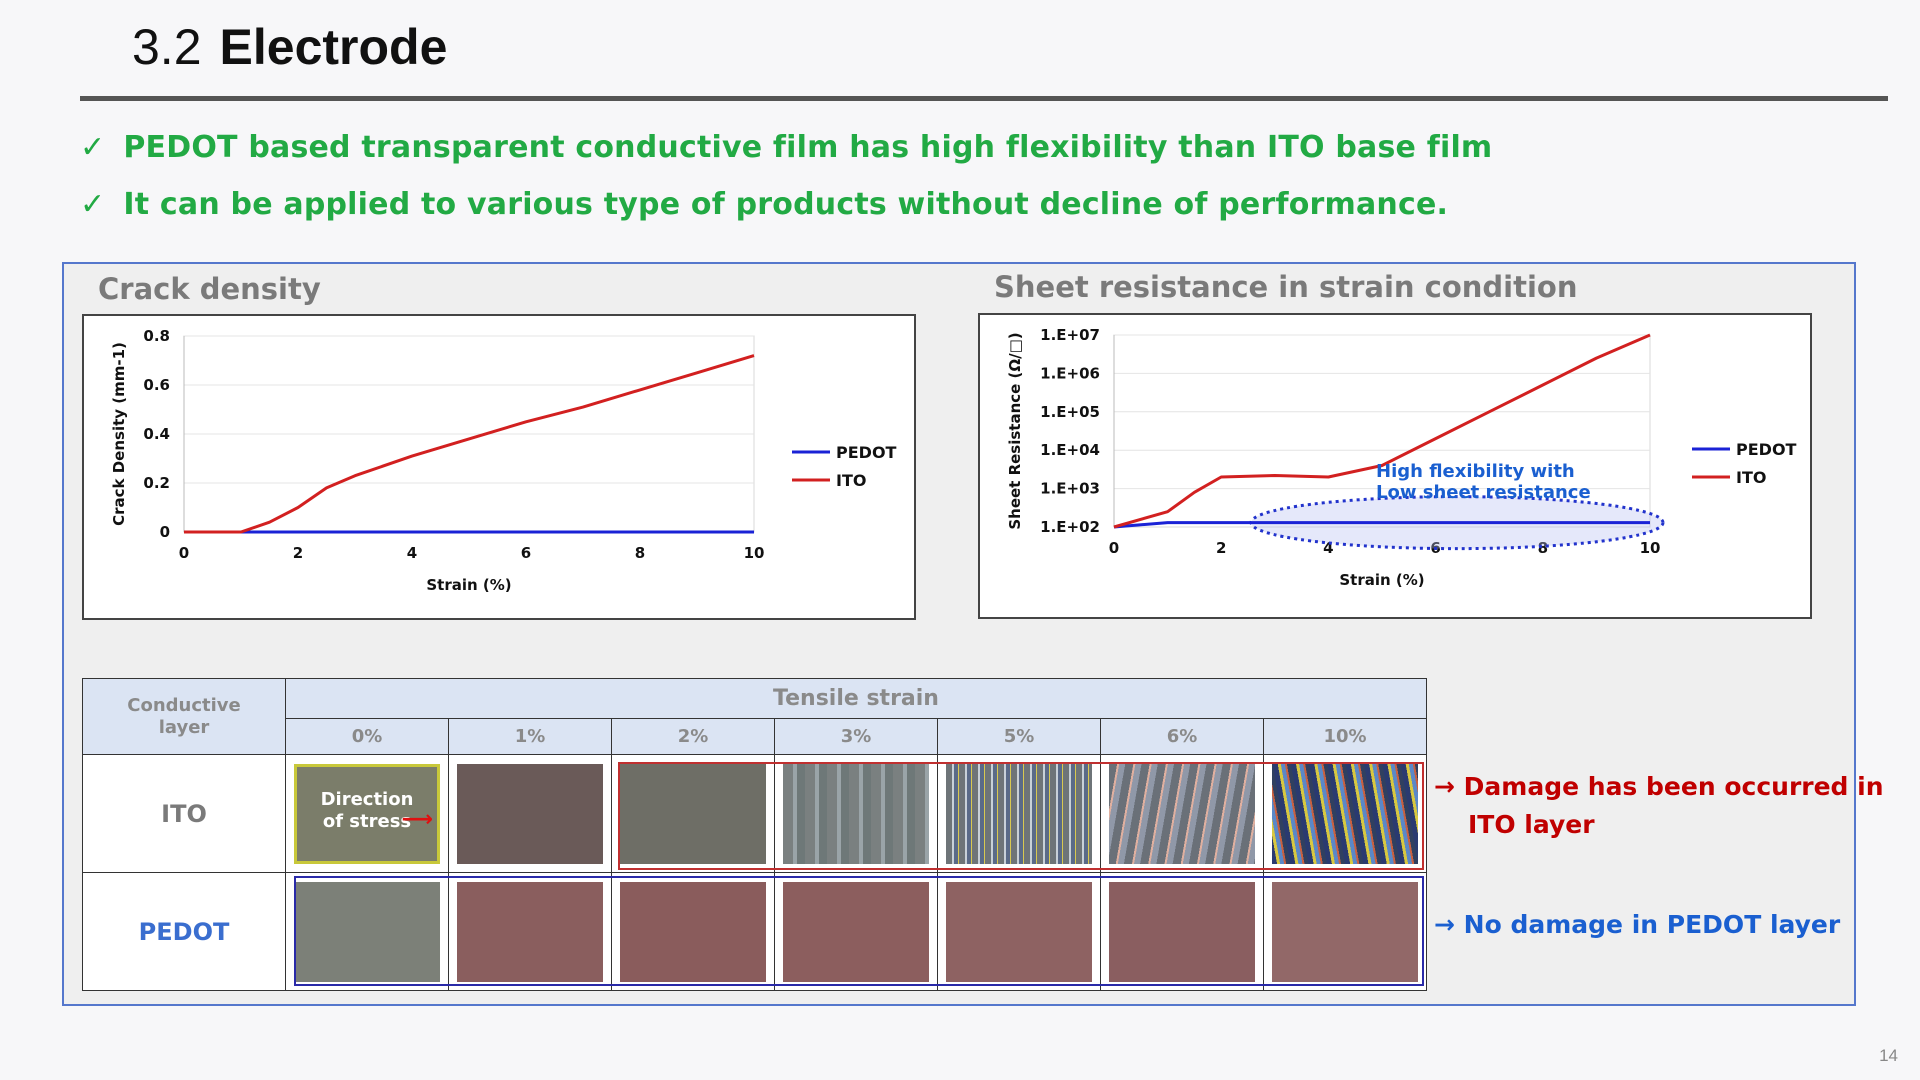 The height and width of the screenshot is (1080, 1920). Describe the element at coordinates (1070, 527) in the screenshot. I see `y-tick-label: 1.E+02` at that location.